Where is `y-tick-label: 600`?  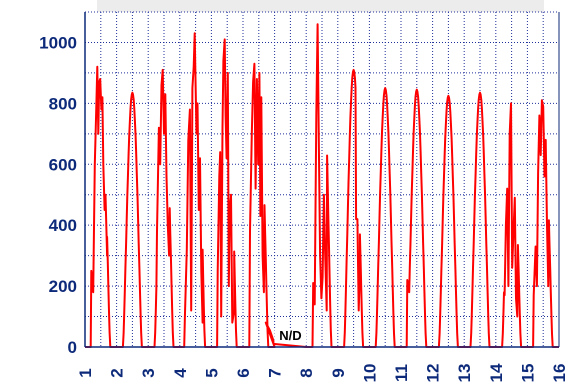
y-tick-label: 600 is located at coordinates (63, 164).